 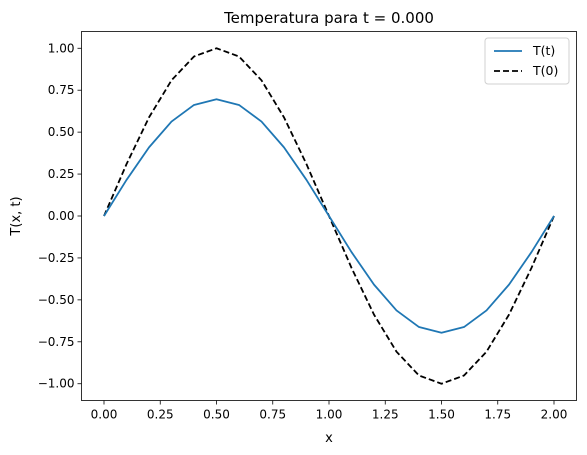 What do you see at coordinates (554, 415) in the screenshot?
I see `x-tick-label: 2.00` at bounding box center [554, 415].